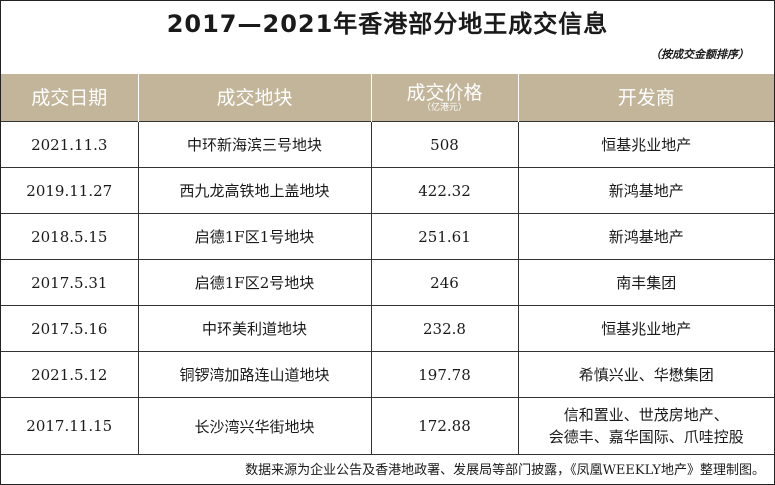 The height and width of the screenshot is (485, 775). What do you see at coordinates (645, 426) in the screenshot?
I see `cell-developer: 信和置业、世茂房地产、 会德丰、嘉华国际、爪哇控股` at bounding box center [645, 426].